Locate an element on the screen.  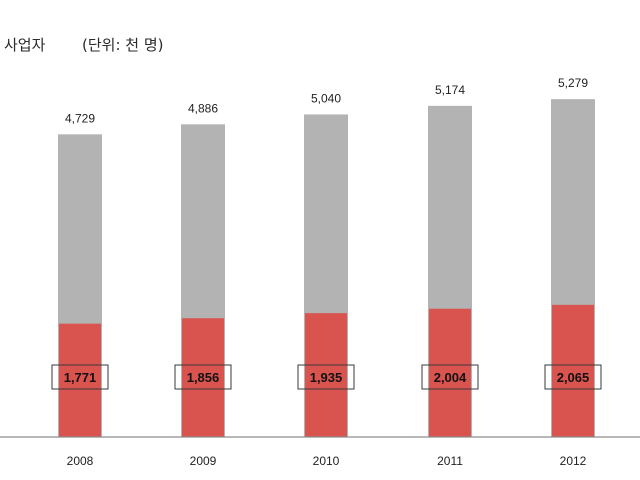
tick-label-2009: 2009 is located at coordinates (203, 461).